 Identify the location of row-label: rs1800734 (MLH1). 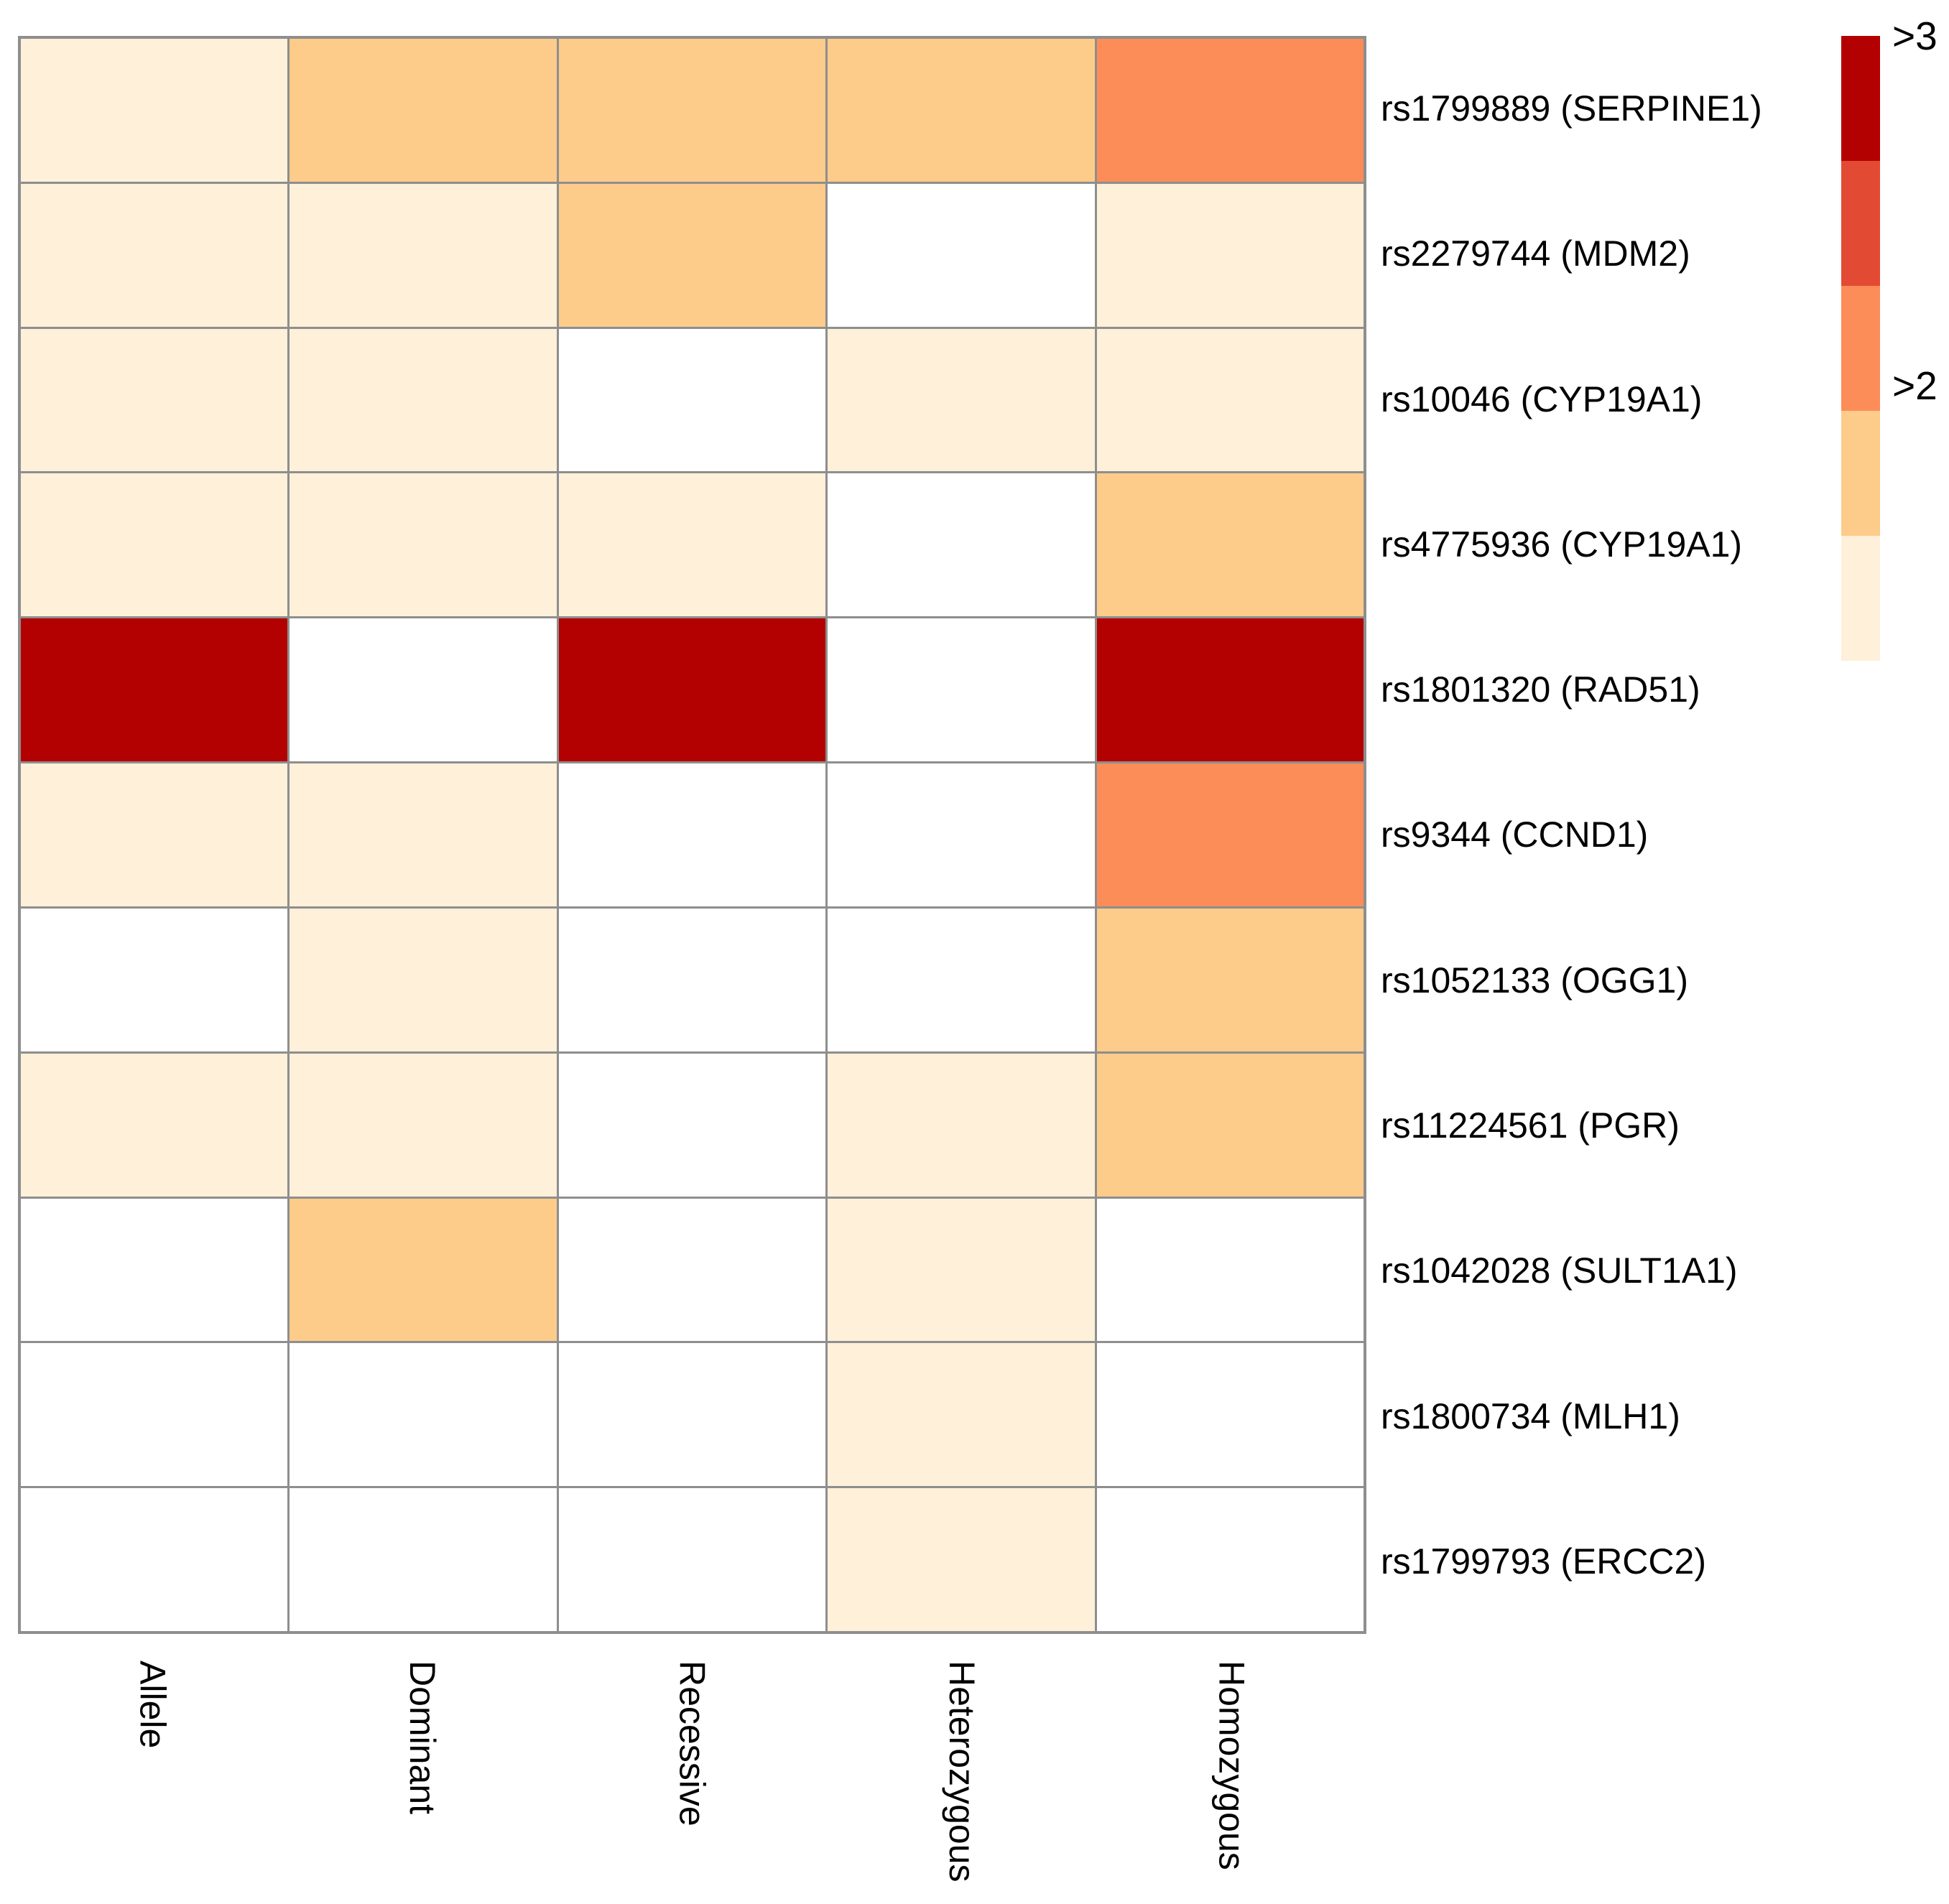
(1531, 1416).